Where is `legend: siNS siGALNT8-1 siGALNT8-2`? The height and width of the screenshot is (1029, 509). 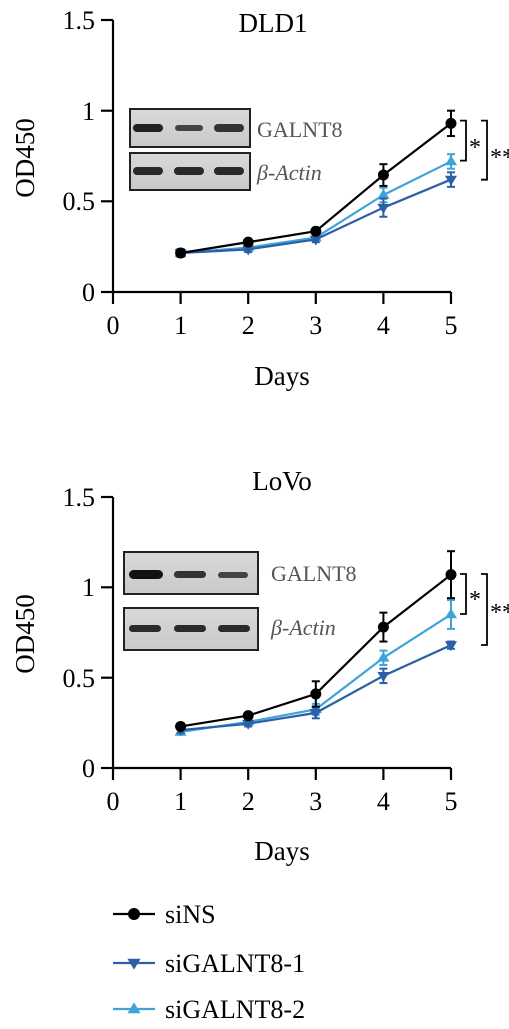 legend: siNS siGALNT8-1 siGALNT8-2 is located at coordinates (209, 962).